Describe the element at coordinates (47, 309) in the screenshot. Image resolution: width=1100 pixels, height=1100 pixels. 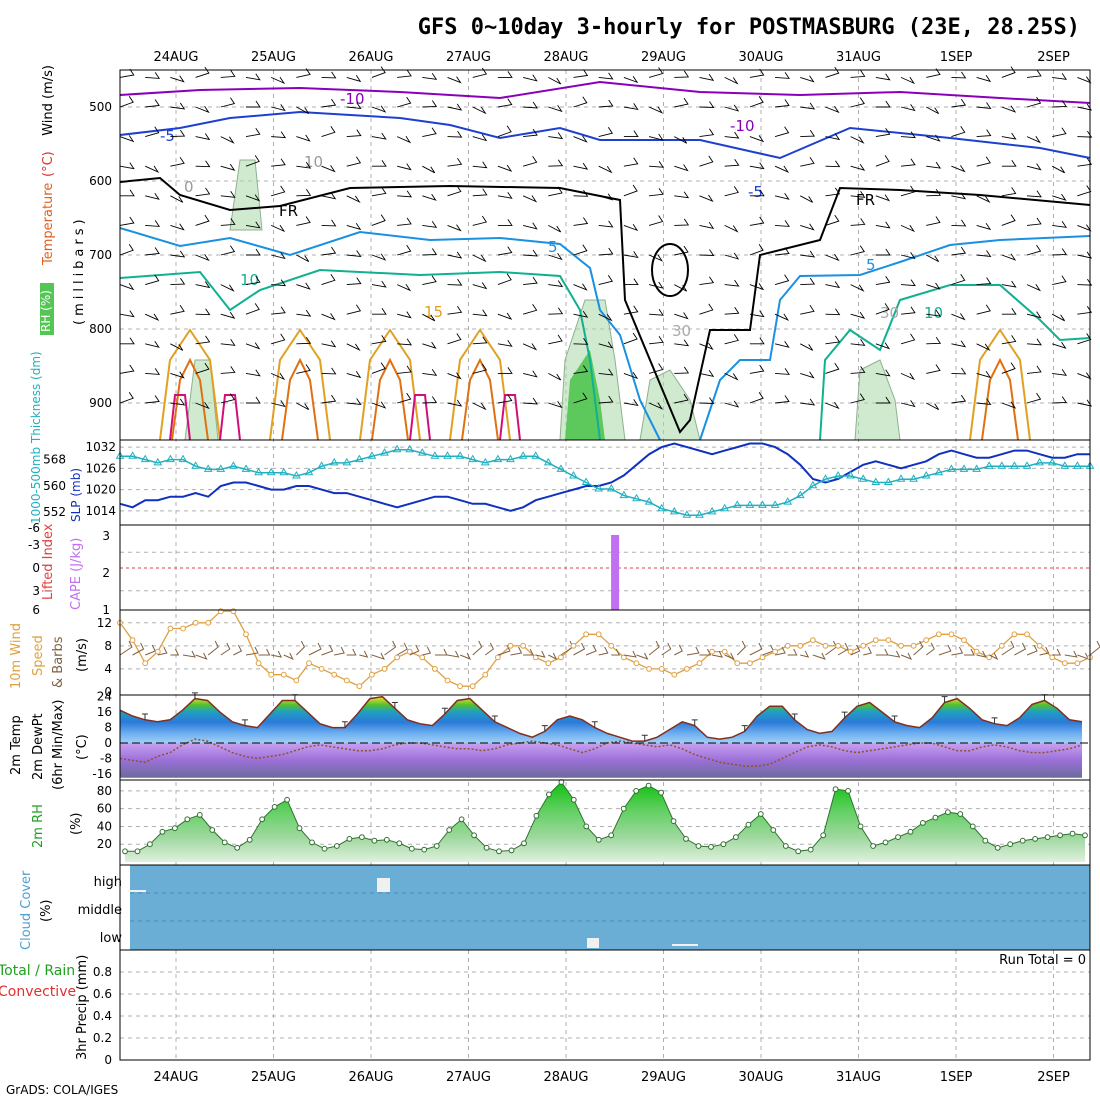
I see `rh-label-bg` at that location.